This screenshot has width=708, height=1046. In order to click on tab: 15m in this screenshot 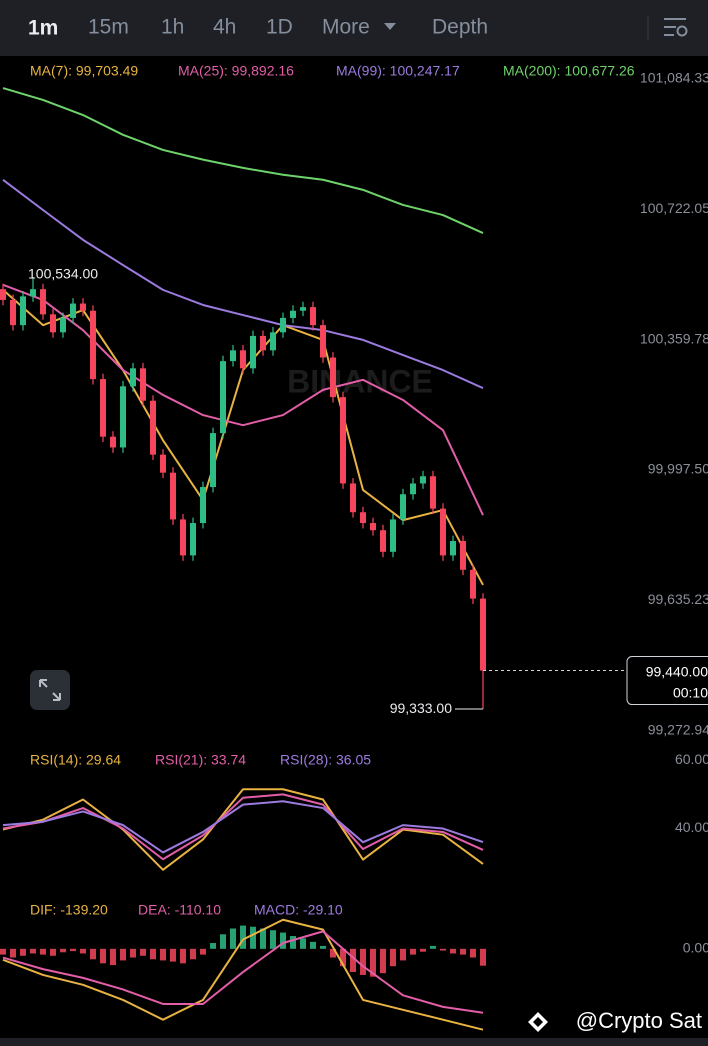, I will do `click(108, 27)`.